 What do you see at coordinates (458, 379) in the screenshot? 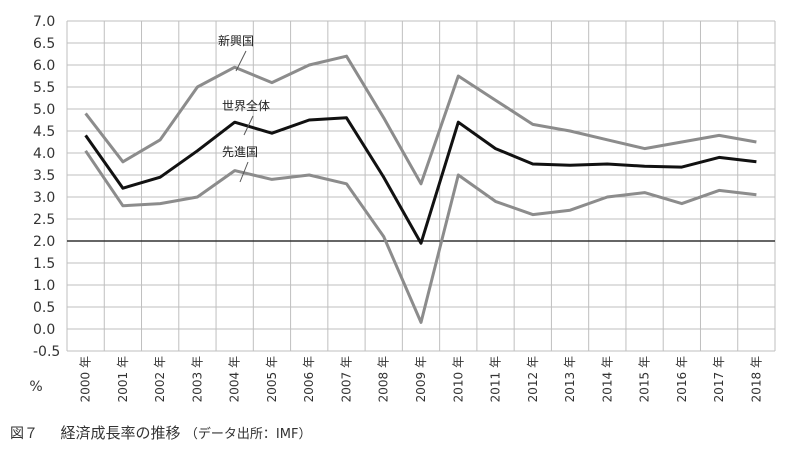
I see `x-tick-label: 2010 年` at bounding box center [458, 379].